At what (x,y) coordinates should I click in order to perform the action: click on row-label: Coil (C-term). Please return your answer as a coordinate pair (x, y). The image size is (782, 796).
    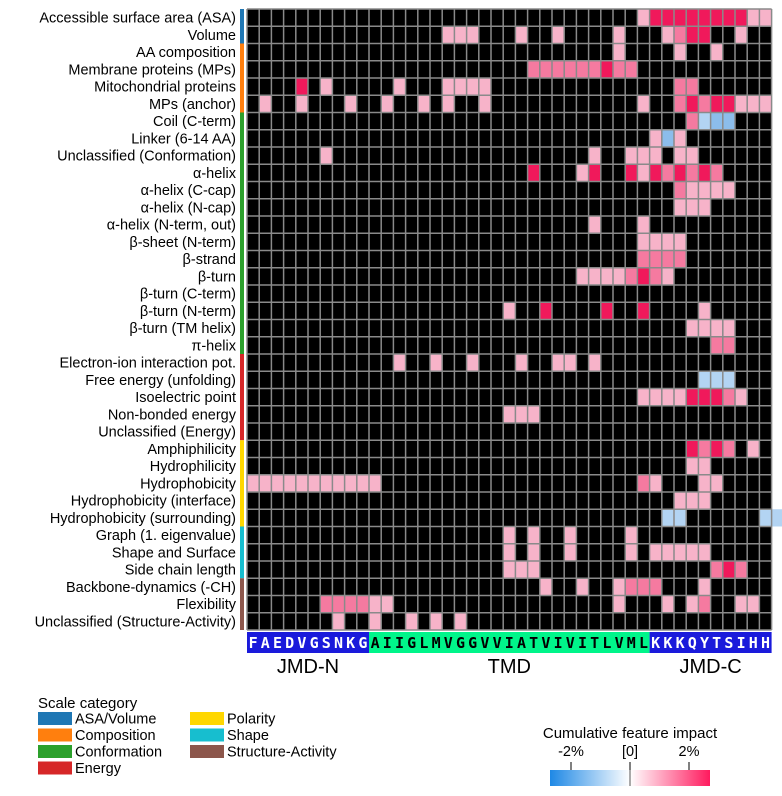
    Looking at the image, I should click on (194, 122).